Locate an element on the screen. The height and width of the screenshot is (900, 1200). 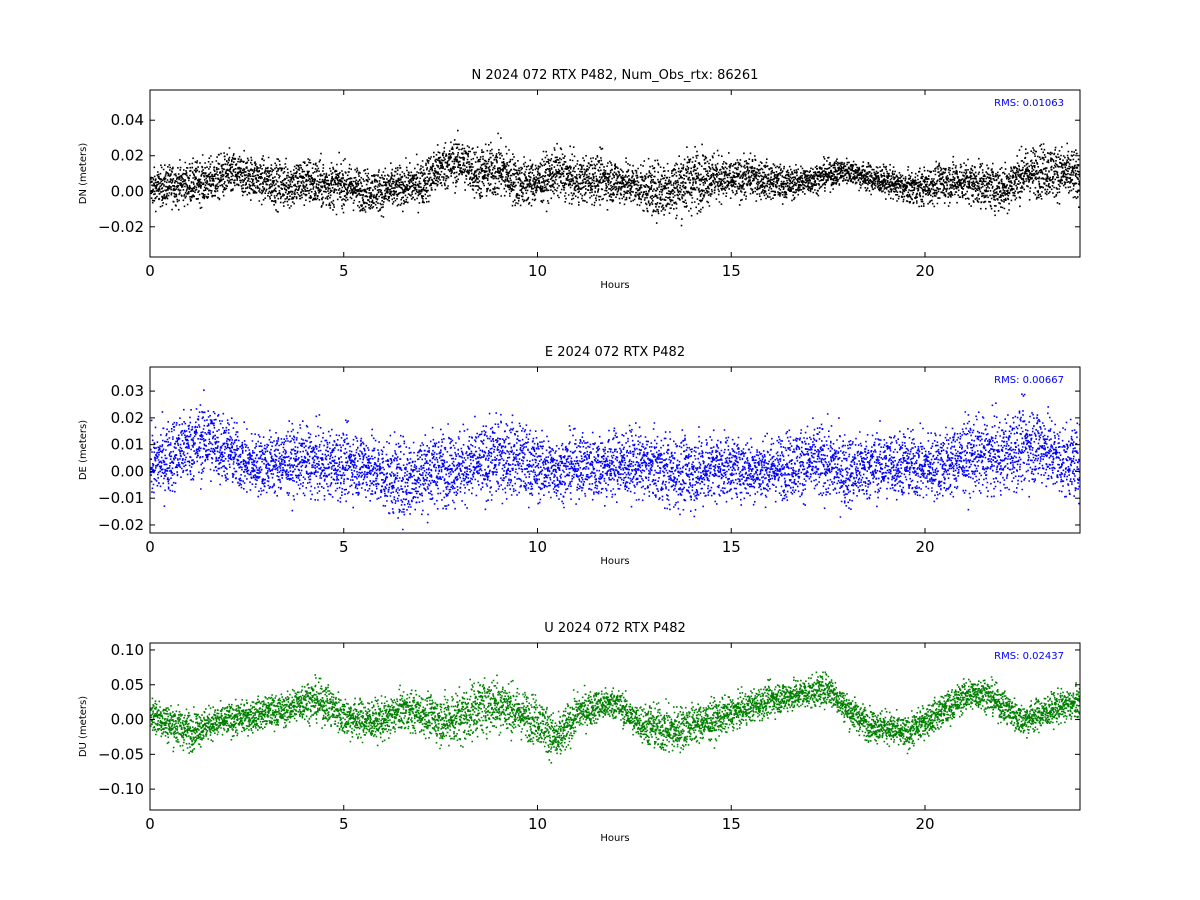
chart-title: N 2024 072 RTX P482, Num_Obs_rtx: 86261 is located at coordinates (615, 75).